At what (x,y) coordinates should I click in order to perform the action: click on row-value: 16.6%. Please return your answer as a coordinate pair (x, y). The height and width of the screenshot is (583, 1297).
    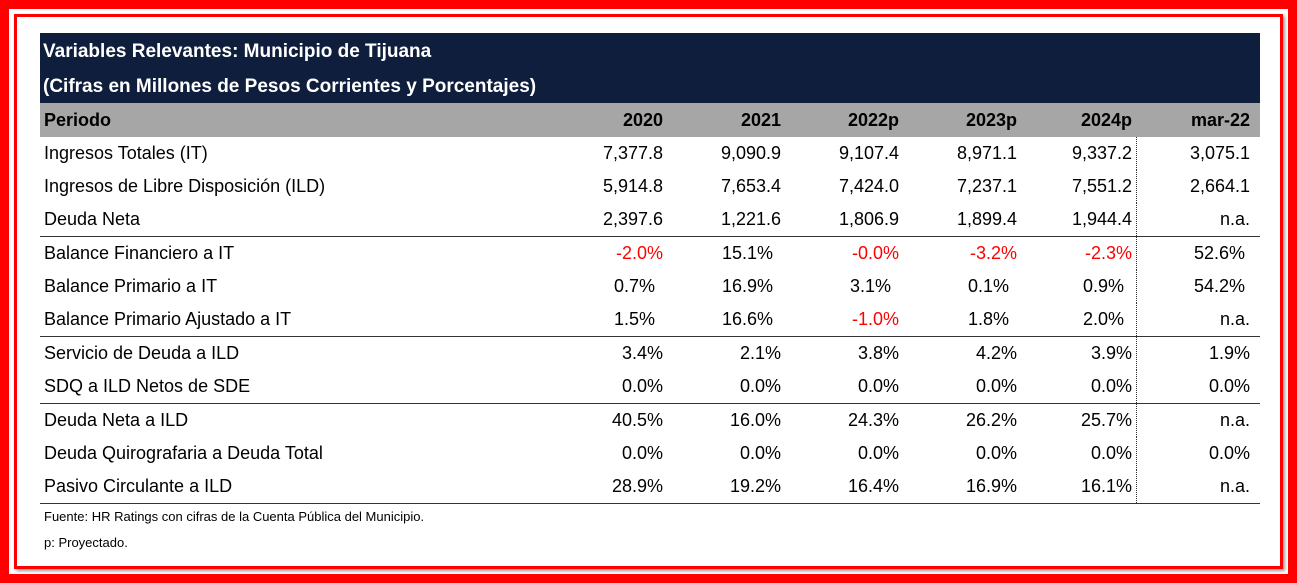
    Looking at the image, I should click on (747, 319).